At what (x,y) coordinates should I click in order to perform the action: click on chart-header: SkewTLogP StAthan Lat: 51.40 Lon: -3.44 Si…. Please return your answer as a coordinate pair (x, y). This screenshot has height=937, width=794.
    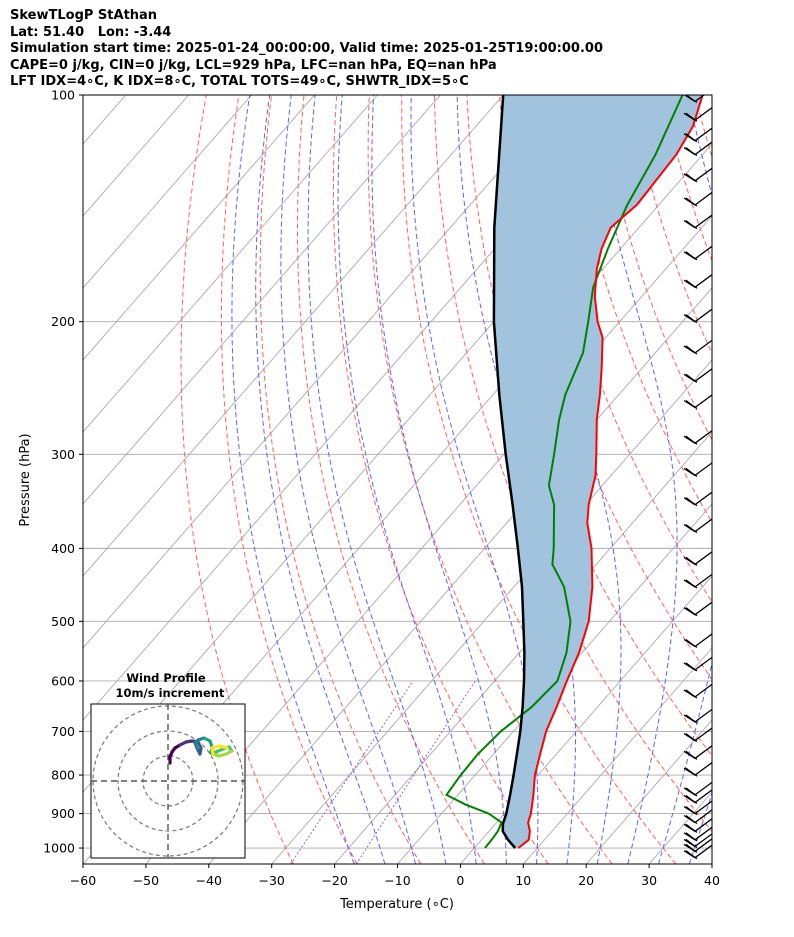
    Looking at the image, I should click on (306, 49).